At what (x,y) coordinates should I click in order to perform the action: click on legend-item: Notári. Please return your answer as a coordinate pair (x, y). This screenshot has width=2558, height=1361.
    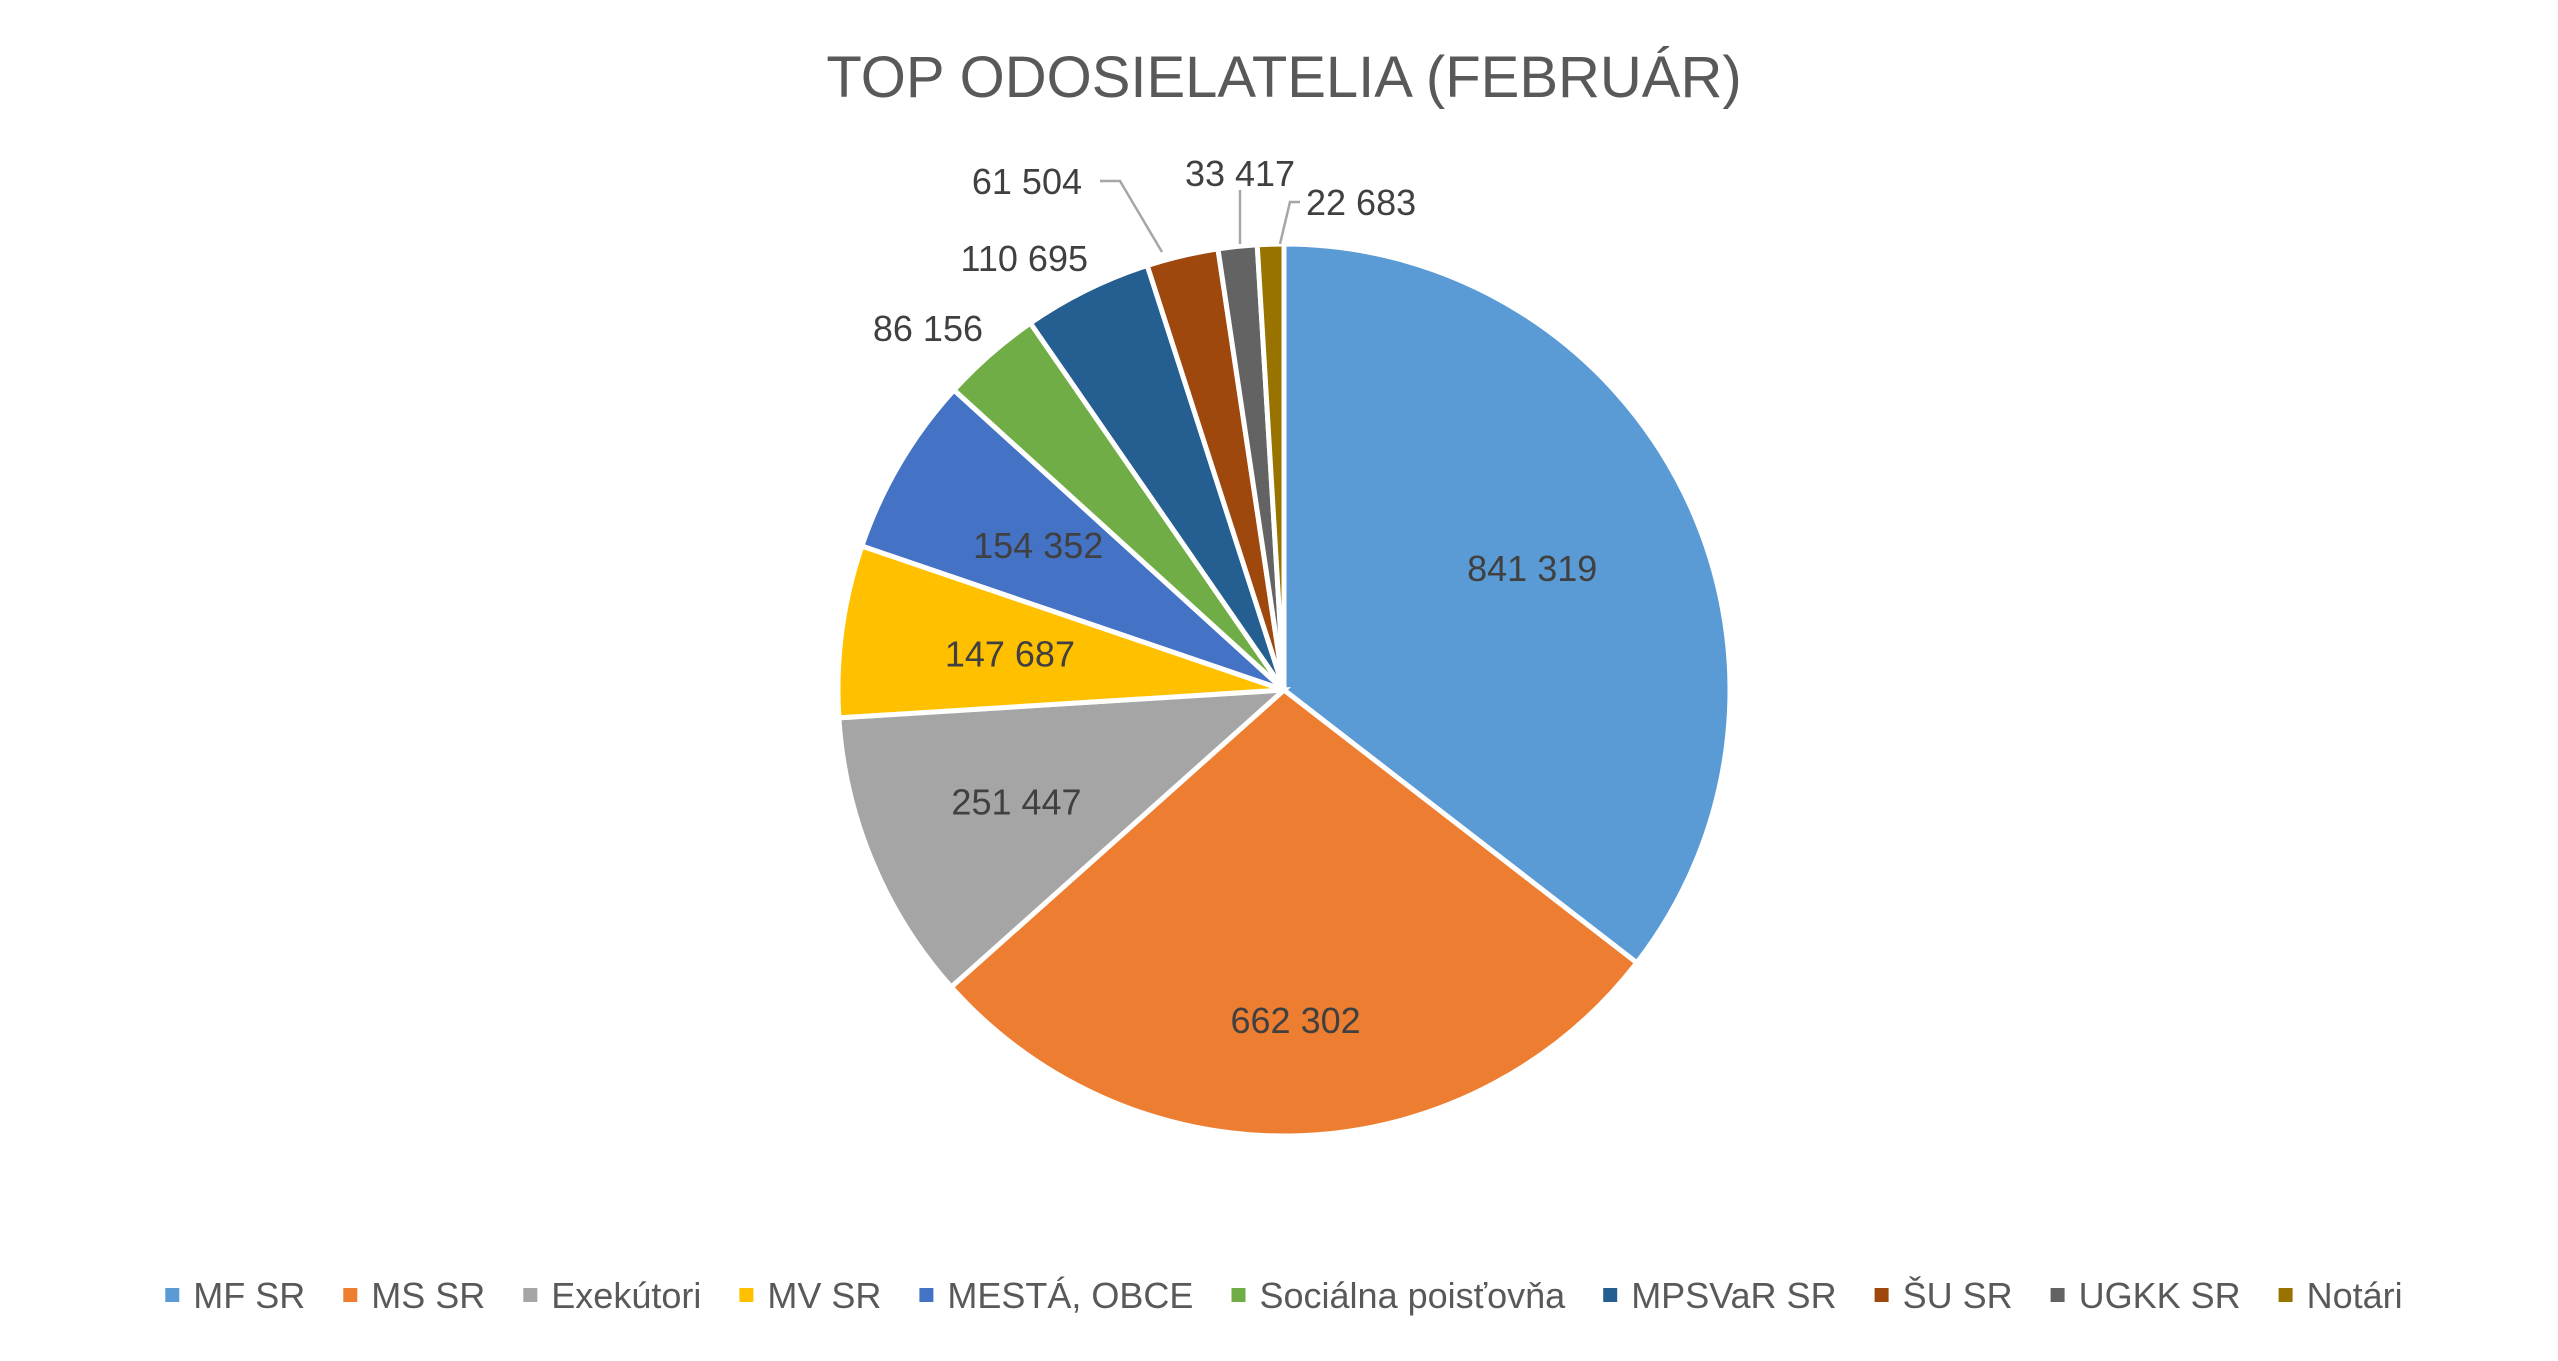
    Looking at the image, I should click on (2340, 1295).